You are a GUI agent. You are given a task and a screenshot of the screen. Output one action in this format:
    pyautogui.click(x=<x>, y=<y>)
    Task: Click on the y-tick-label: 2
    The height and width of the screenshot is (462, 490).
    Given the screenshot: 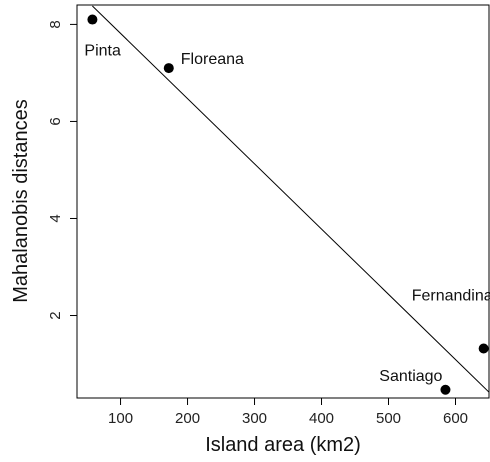 What is the action you would take?
    pyautogui.click(x=55, y=315)
    